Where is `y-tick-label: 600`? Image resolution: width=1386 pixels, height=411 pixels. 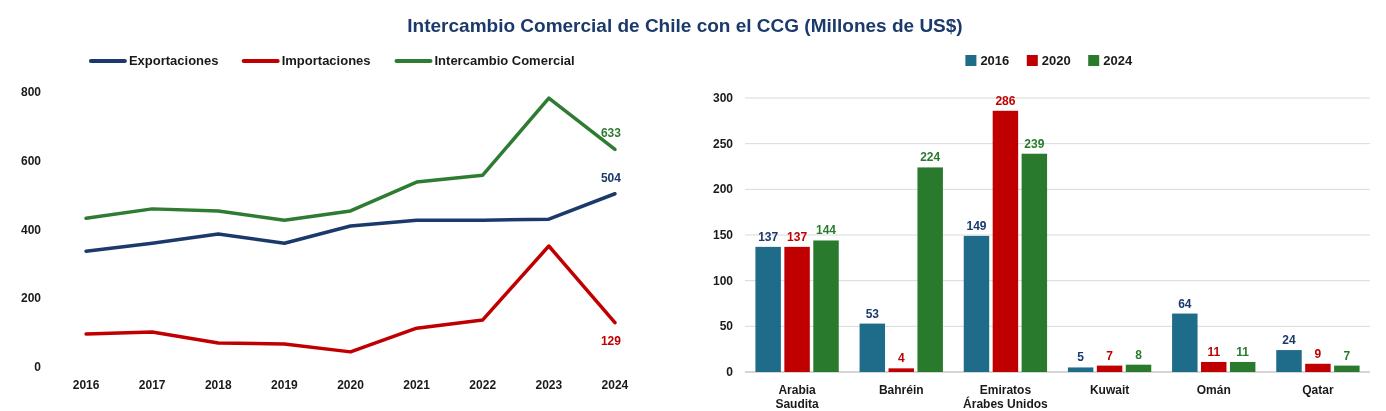 y-tick-label: 600 is located at coordinates (31, 160).